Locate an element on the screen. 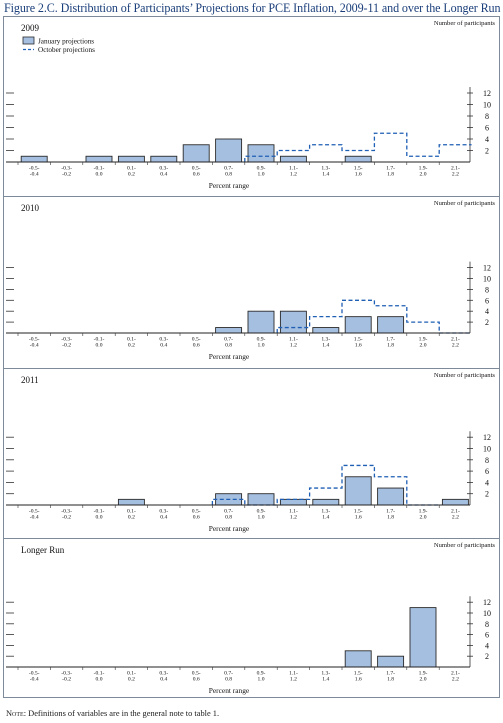 This screenshot has height=723, width=503. x-axis-label: Percent range is located at coordinates (229, 185).